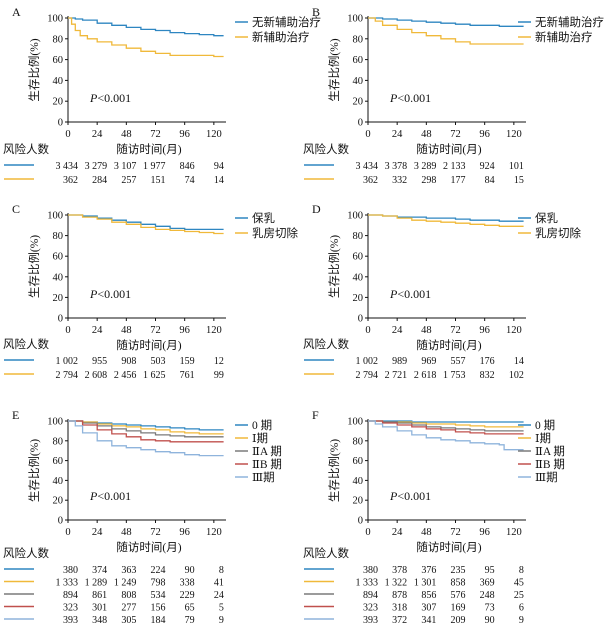  I want to click on risk-count: 376, so click(428, 570).